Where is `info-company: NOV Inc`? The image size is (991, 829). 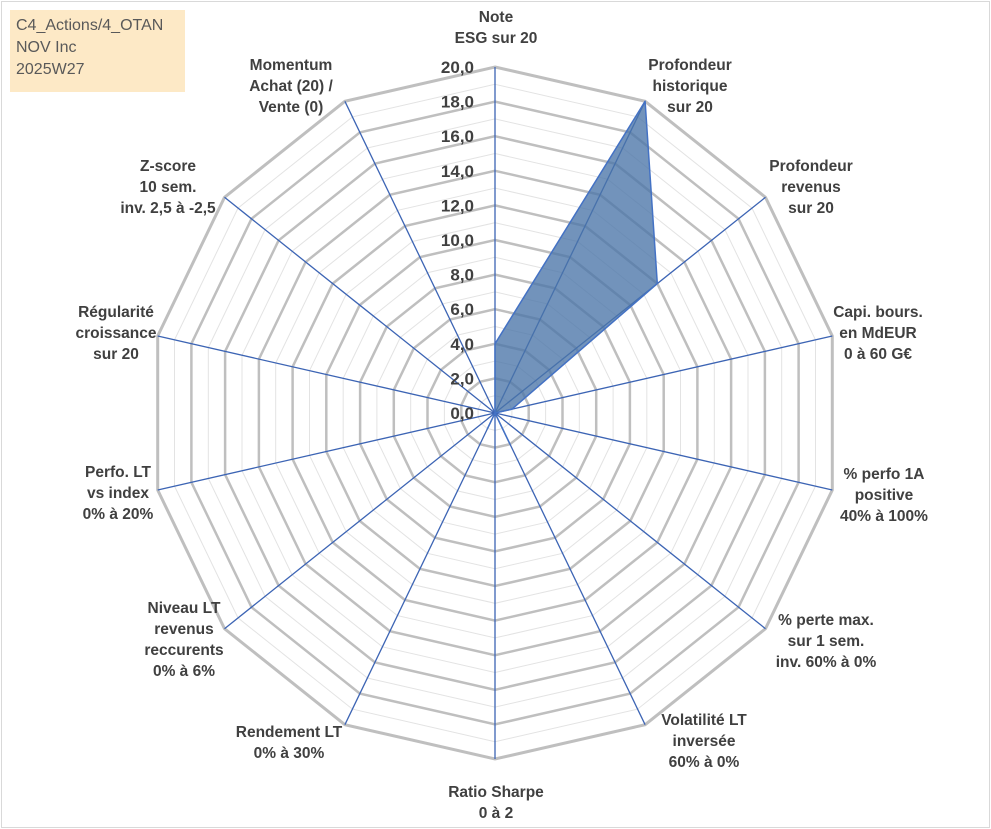 info-company: NOV Inc is located at coordinates (46, 47).